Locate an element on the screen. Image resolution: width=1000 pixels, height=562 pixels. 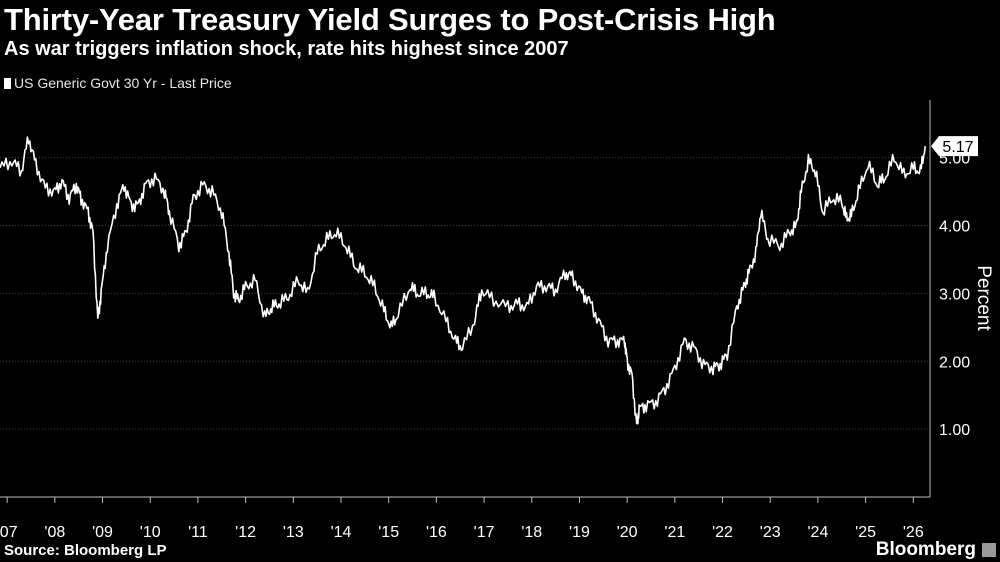
x-tick-label: '13 is located at coordinates (293, 532).